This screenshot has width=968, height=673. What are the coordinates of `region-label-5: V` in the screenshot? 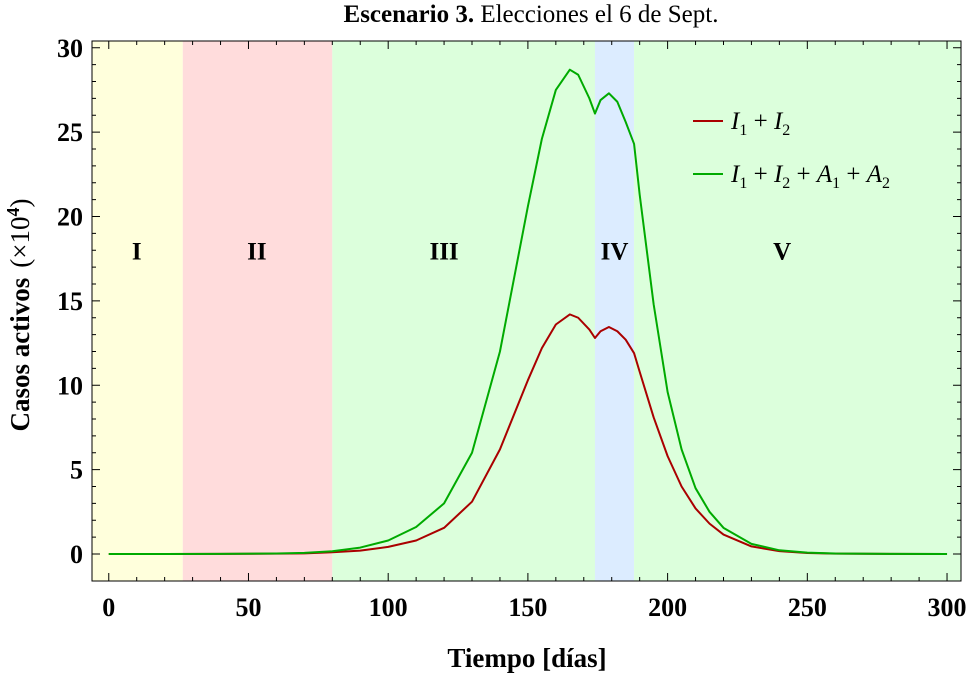 It's located at (782, 251).